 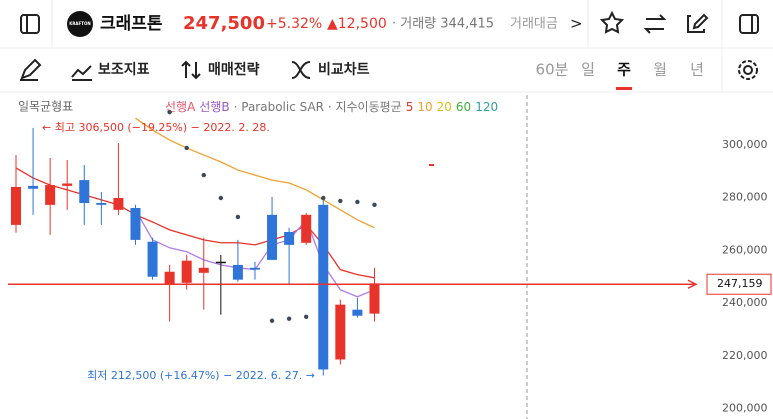 What do you see at coordinates (301, 70) in the screenshot?
I see `compare-icon` at bounding box center [301, 70].